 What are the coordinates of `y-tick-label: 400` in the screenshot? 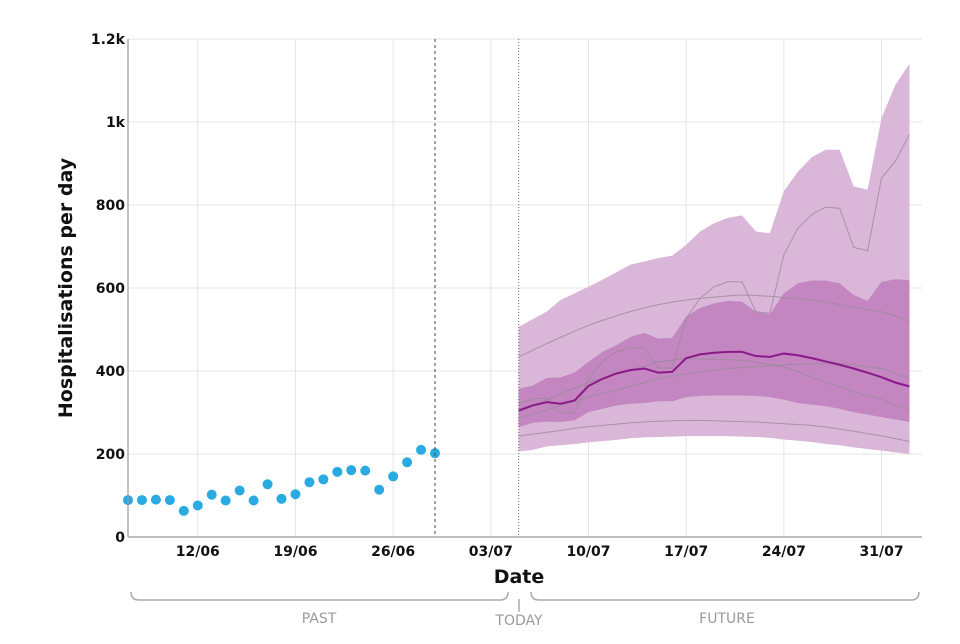 It's located at (110, 372).